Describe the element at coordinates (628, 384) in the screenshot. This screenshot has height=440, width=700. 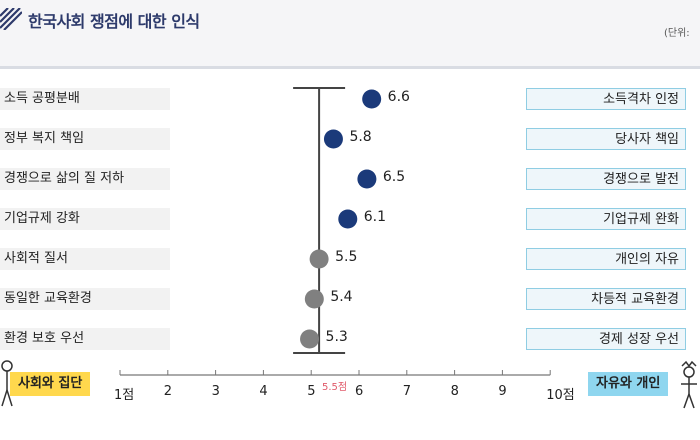
I see `scale-right-end-label: 자유와 개인` at that location.